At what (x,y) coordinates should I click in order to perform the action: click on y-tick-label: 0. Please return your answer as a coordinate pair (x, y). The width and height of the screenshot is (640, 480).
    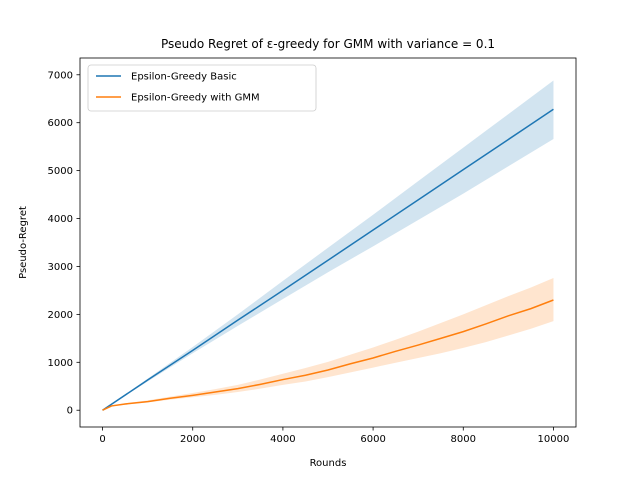
    Looking at the image, I should click on (70, 411).